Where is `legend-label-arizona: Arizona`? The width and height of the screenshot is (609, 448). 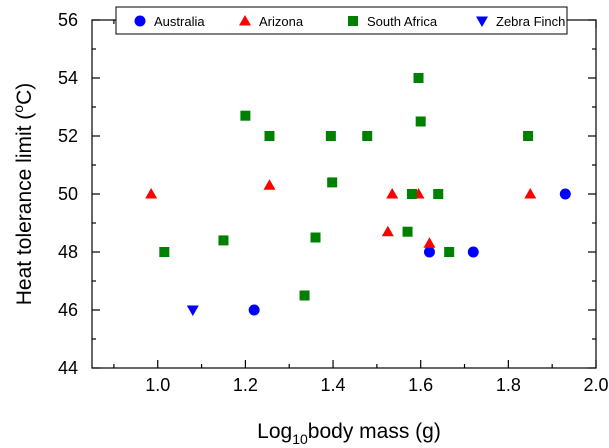 legend-label-arizona: Arizona is located at coordinates (281, 21).